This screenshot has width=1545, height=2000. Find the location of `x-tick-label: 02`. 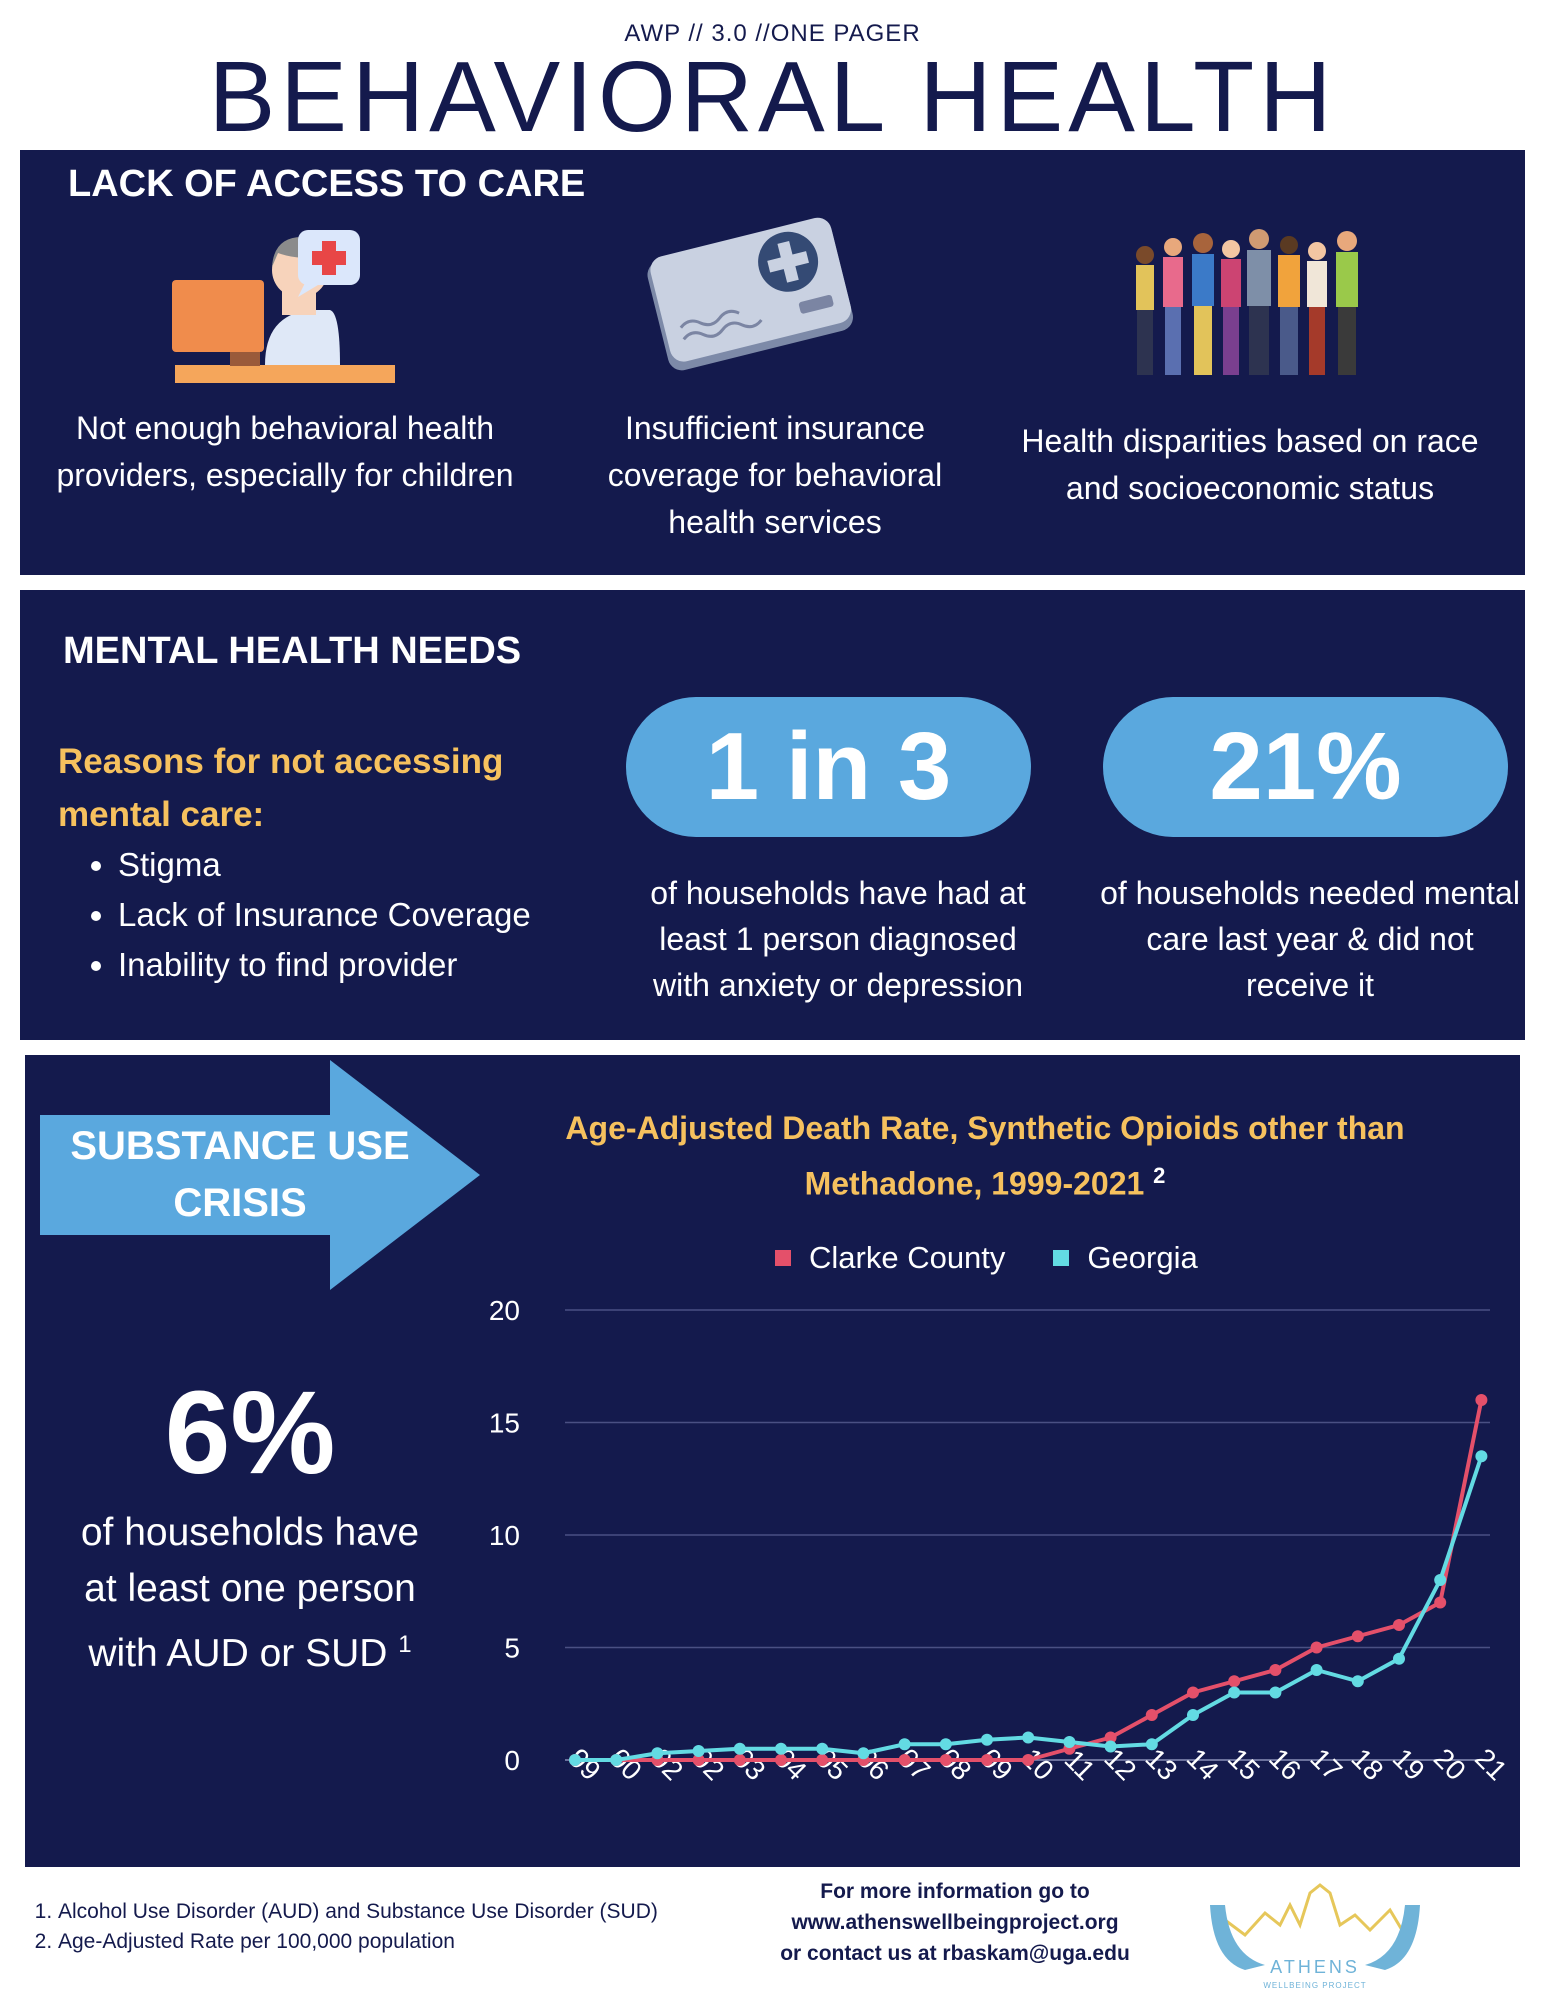

x-tick-label: 02 is located at coordinates (667, 1764).